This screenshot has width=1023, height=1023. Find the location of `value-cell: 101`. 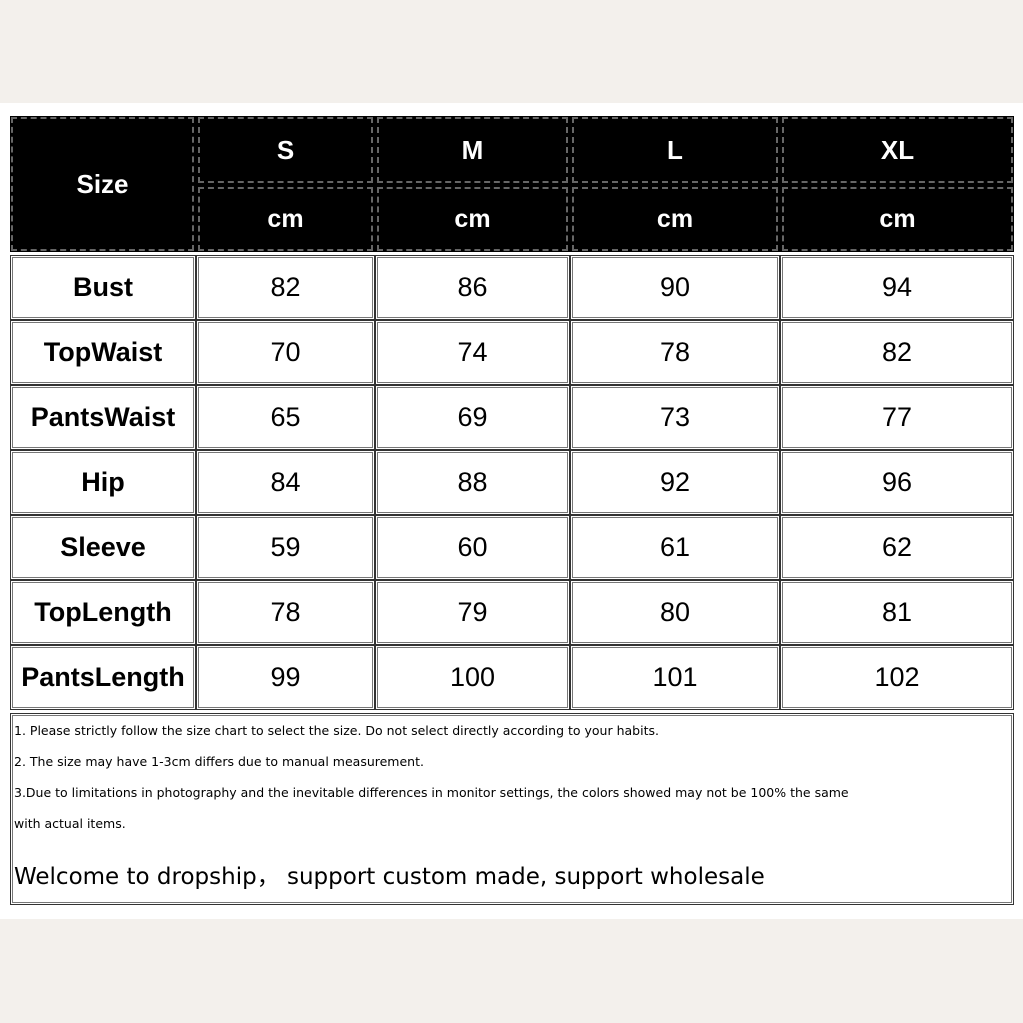

value-cell: 101 is located at coordinates (675, 677).